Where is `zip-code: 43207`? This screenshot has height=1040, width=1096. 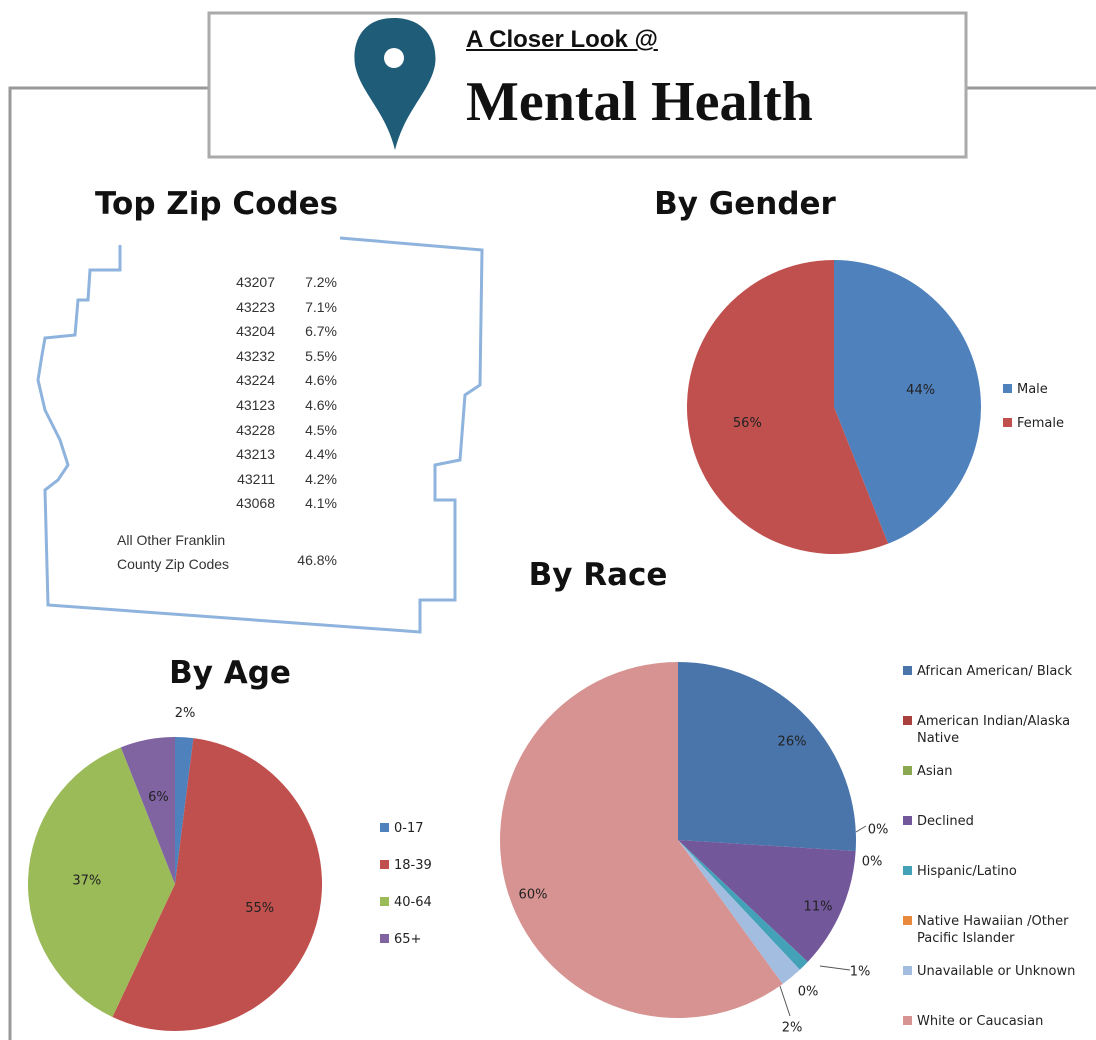 zip-code: 43207 is located at coordinates (255, 282).